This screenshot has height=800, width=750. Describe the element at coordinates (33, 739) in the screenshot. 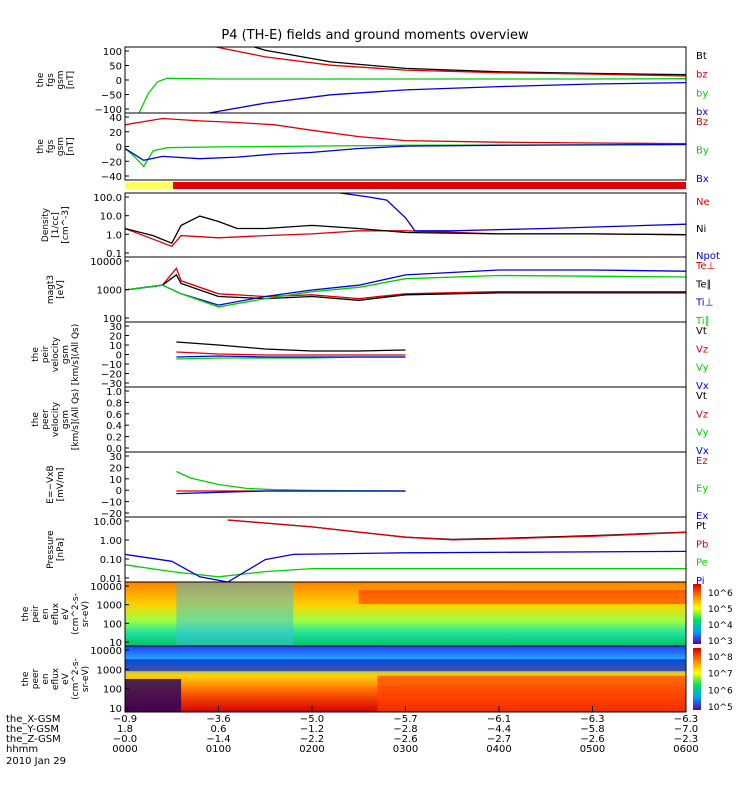

I see `x-axis-row-label: the_Z-GSM` at that location.